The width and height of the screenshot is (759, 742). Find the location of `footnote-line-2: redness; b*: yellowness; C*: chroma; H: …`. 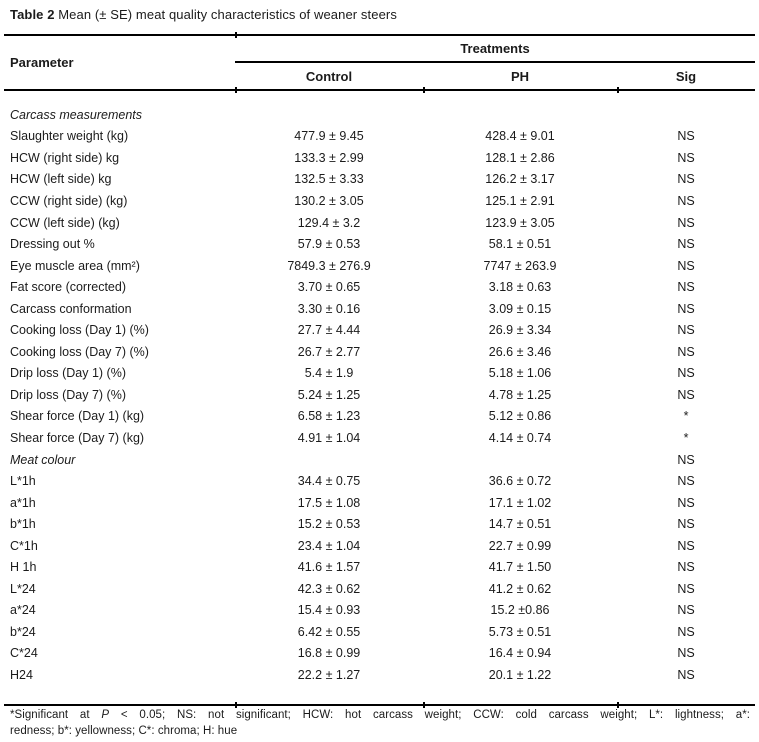

footnote-line-2: redness; b*: yellowness; C*: chroma; H: … is located at coordinates (124, 731).